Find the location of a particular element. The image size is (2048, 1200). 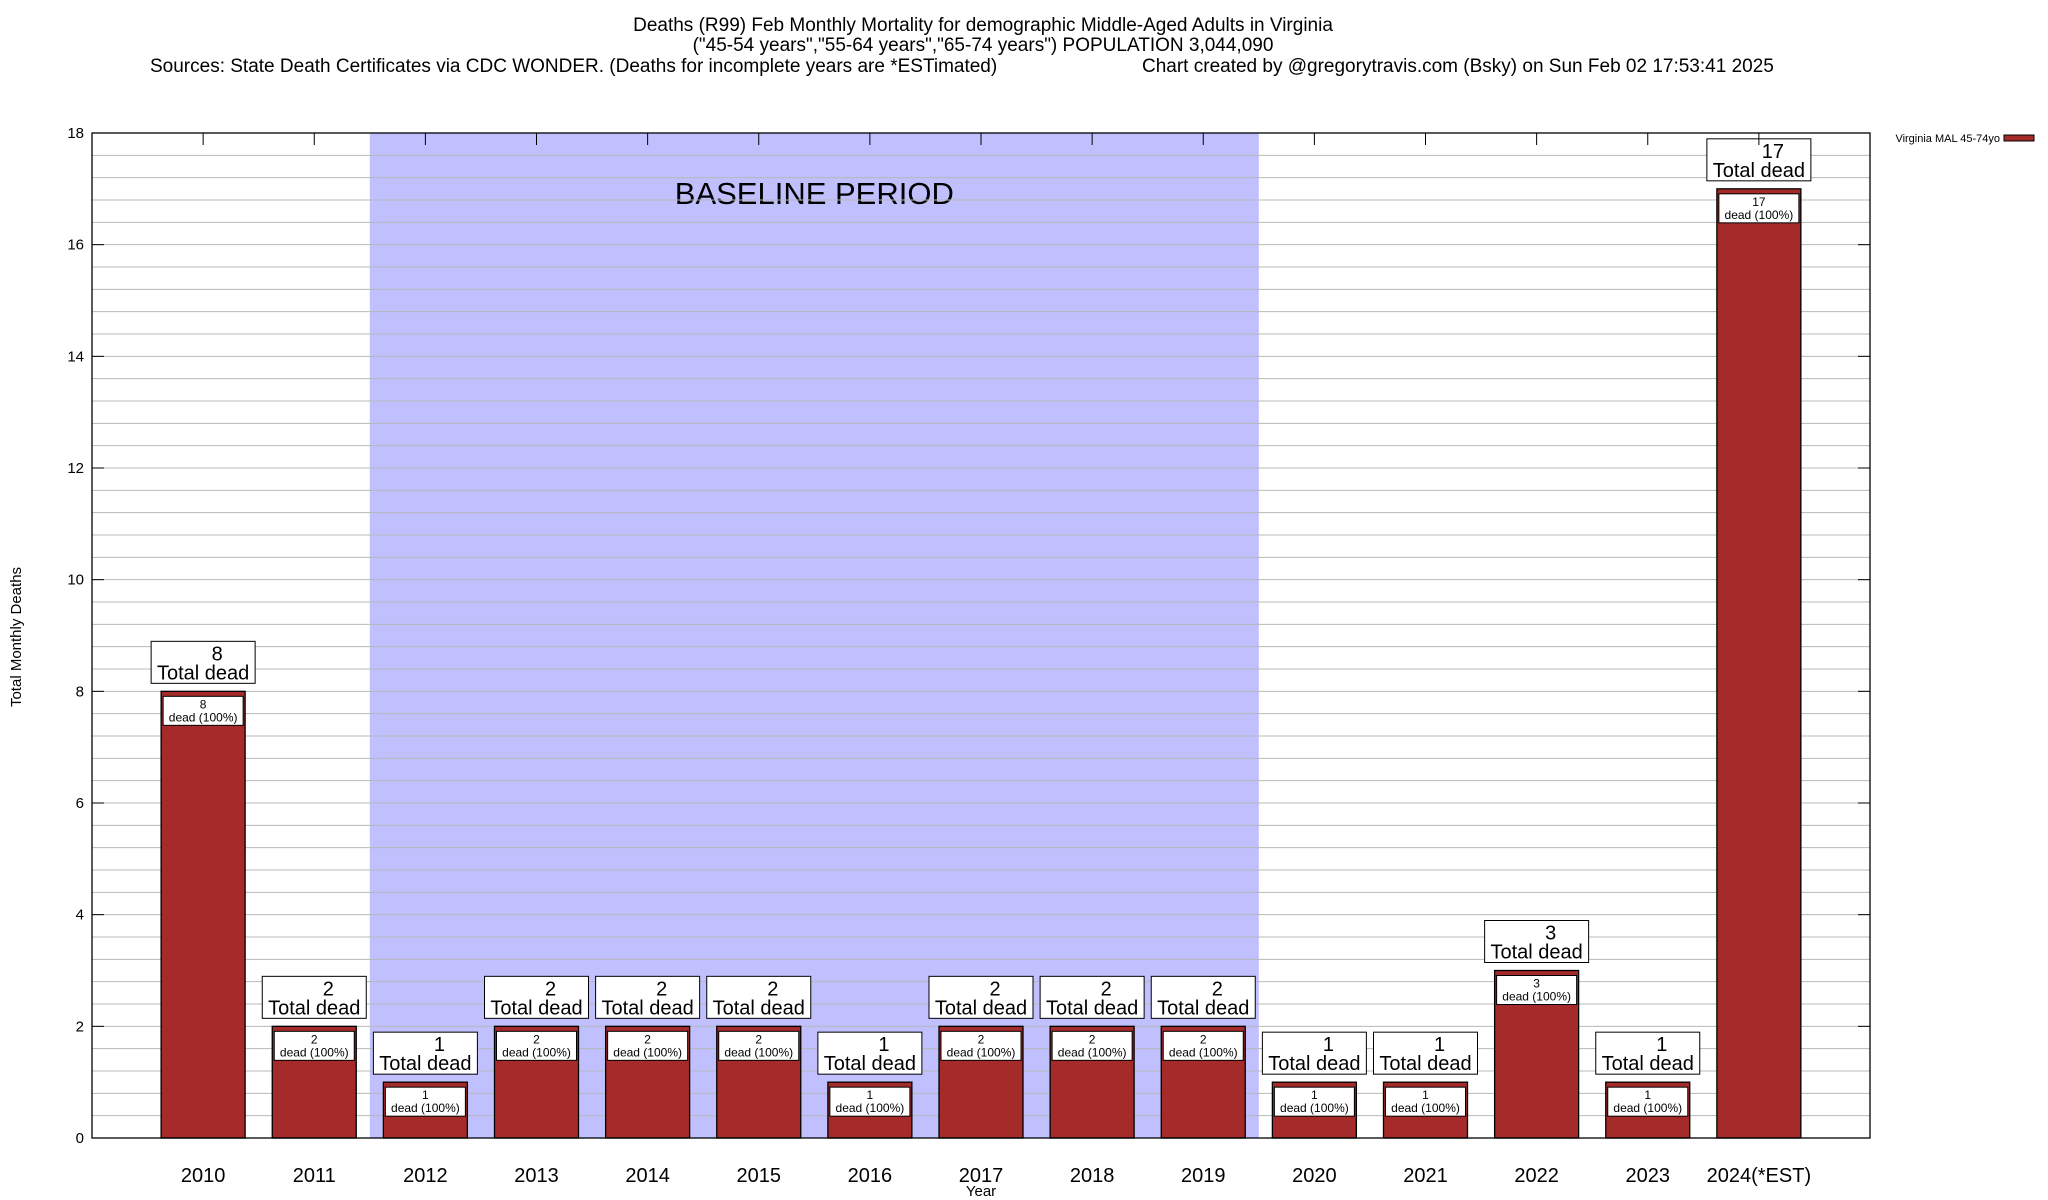

x-tick-label: 2021 is located at coordinates (1425, 1176).